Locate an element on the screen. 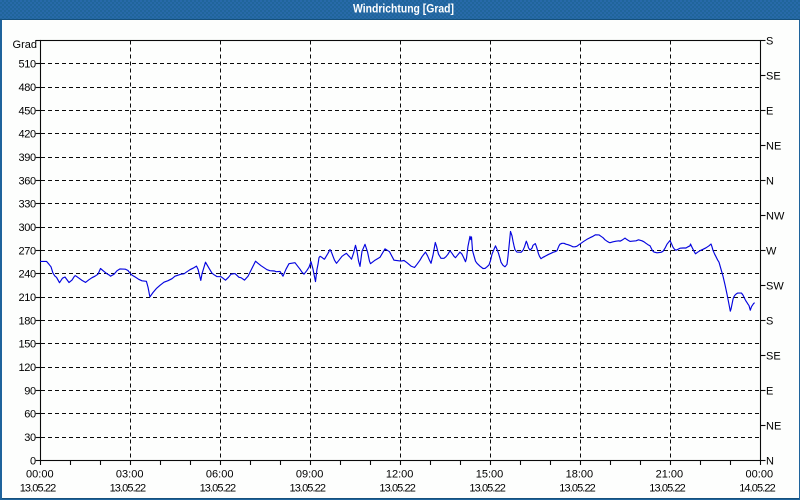  svg-text: 270 is located at coordinates (27, 251).